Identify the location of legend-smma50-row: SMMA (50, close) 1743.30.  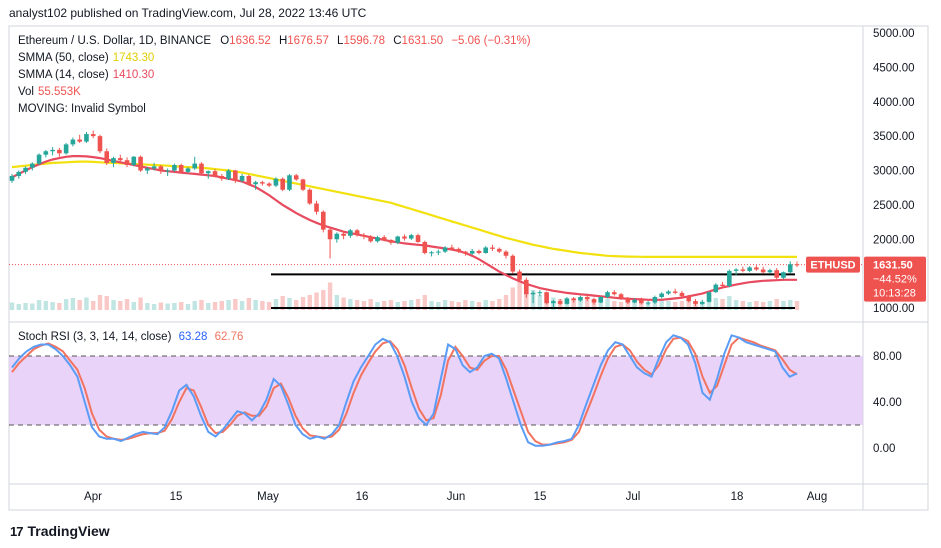
(86, 58).